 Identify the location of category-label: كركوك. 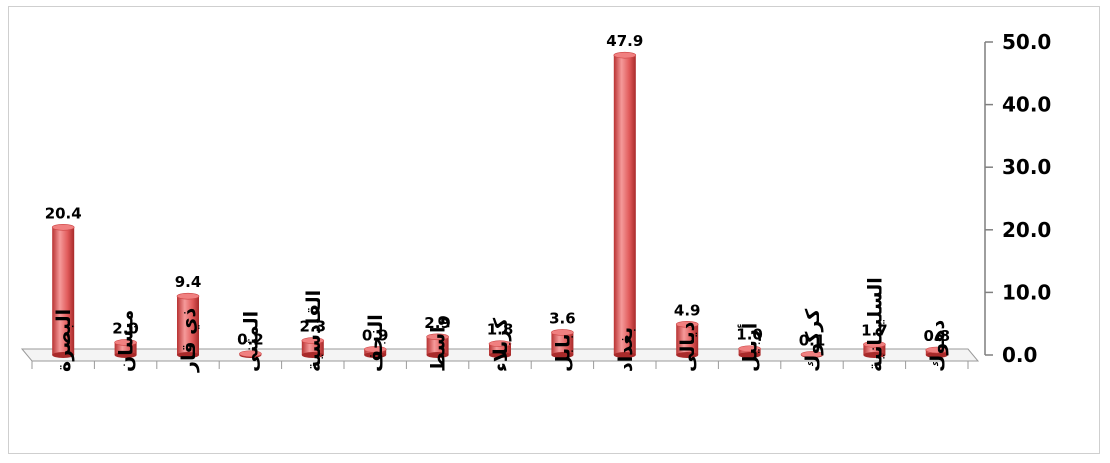
(813, 340).